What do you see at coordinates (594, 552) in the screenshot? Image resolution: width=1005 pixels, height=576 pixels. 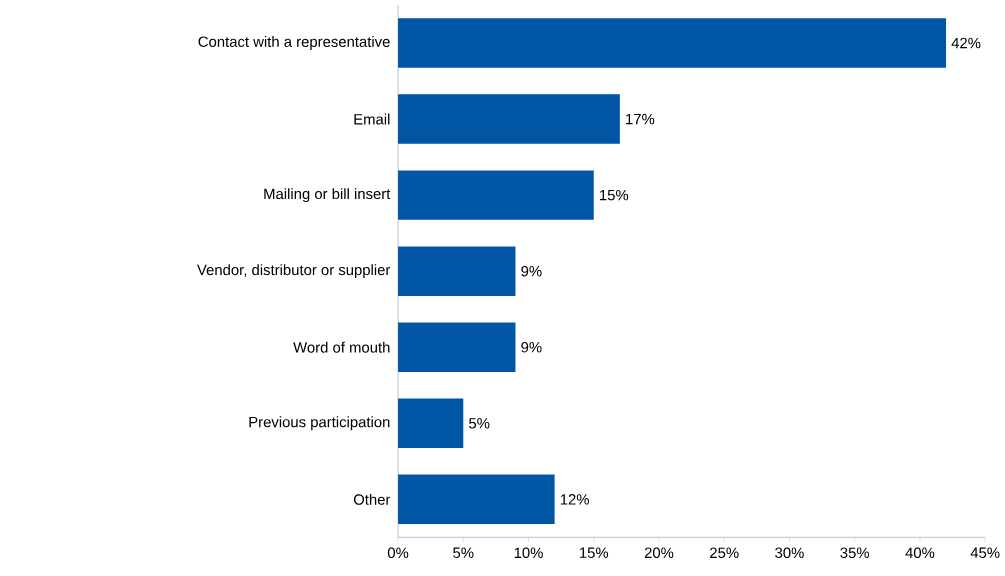 I see `x-tick-label: 15%` at bounding box center [594, 552].